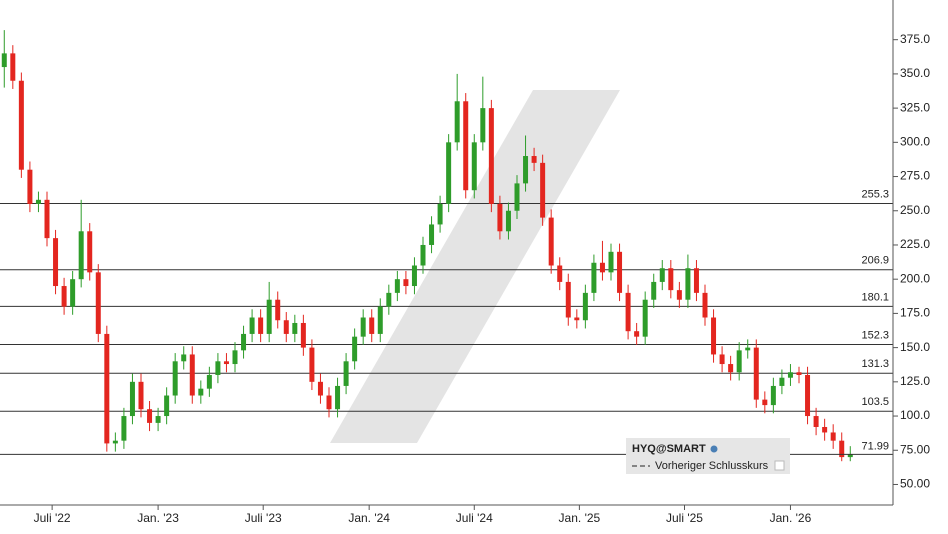  What do you see at coordinates (915, 381) in the screenshot?
I see `y-tick-label: 125.0` at bounding box center [915, 381].